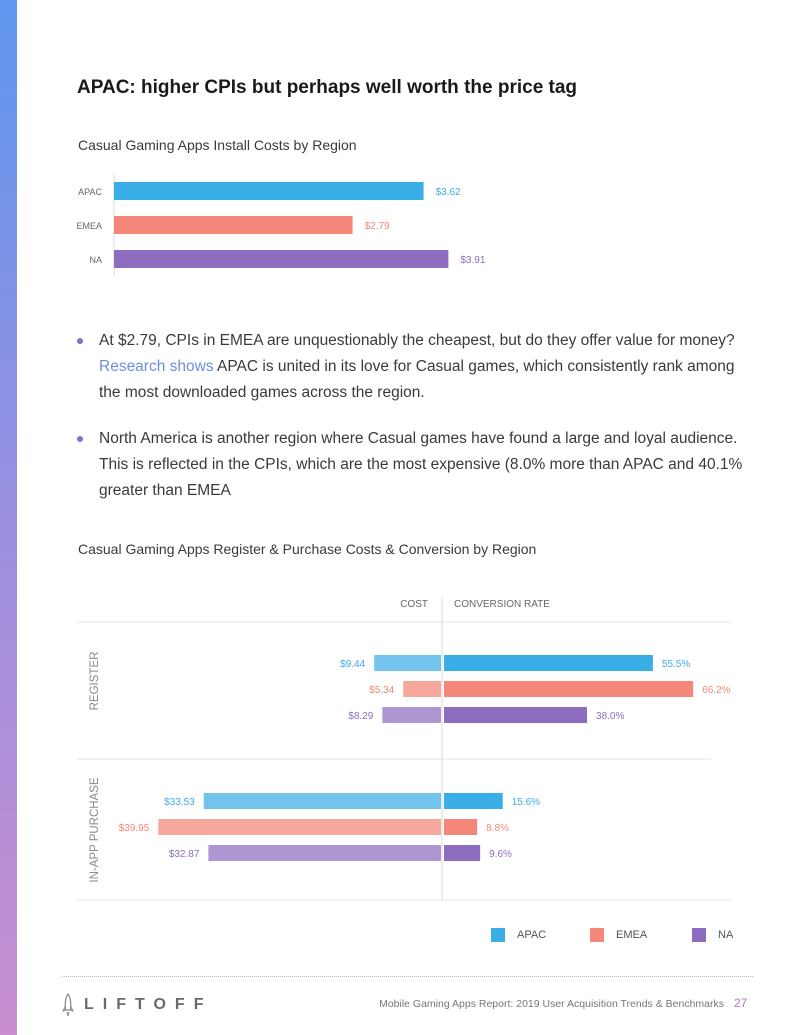  What do you see at coordinates (269, 191) in the screenshot?
I see `bar-apac` at bounding box center [269, 191].